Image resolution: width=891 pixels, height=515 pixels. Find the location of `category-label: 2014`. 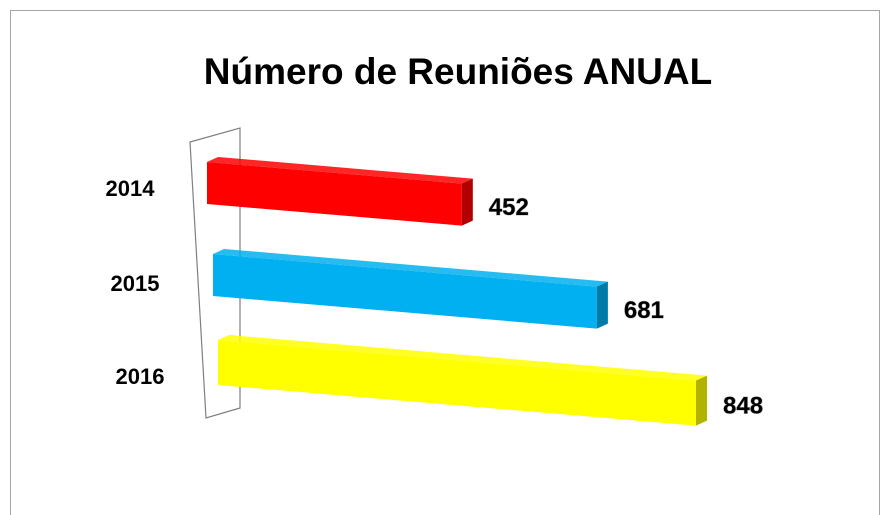

category-label: 2014 is located at coordinates (131, 188).